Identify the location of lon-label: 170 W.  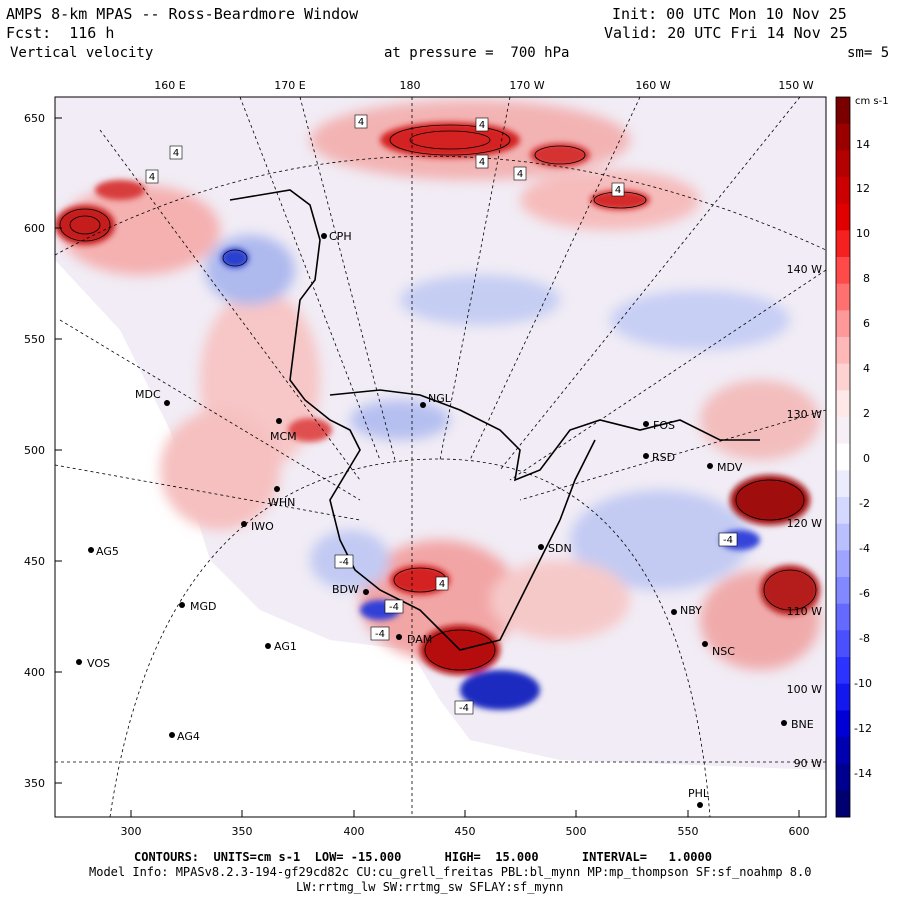
(526, 85).